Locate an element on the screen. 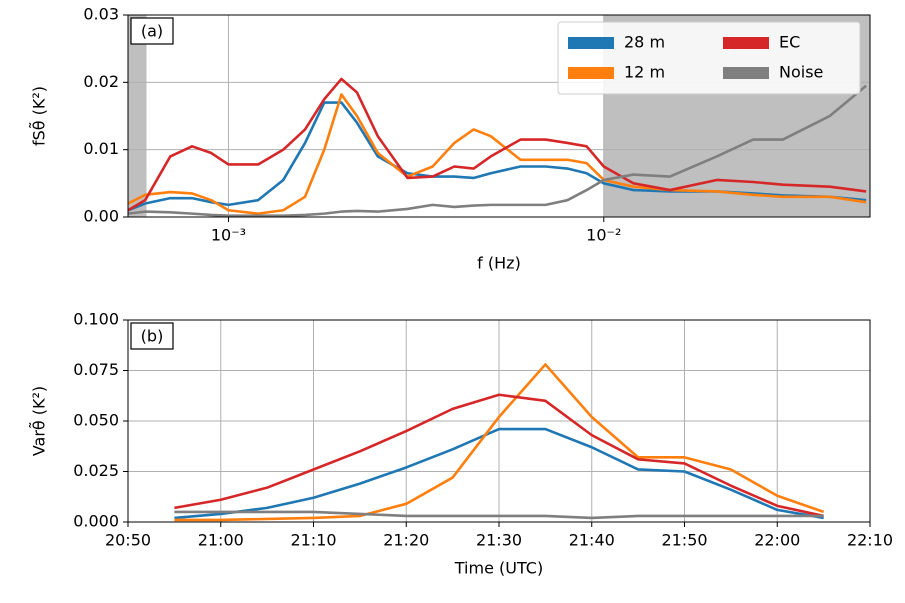 The height and width of the screenshot is (603, 905). x-tick-label: 21:50 is located at coordinates (684, 540).